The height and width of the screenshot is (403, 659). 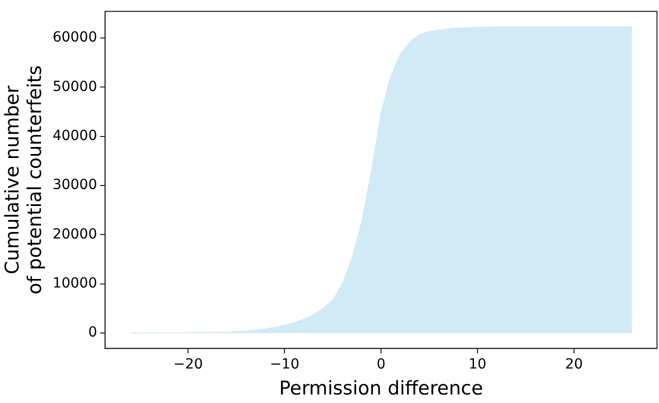 What do you see at coordinates (75, 284) in the screenshot?
I see `y-tick-label: 10000` at bounding box center [75, 284].